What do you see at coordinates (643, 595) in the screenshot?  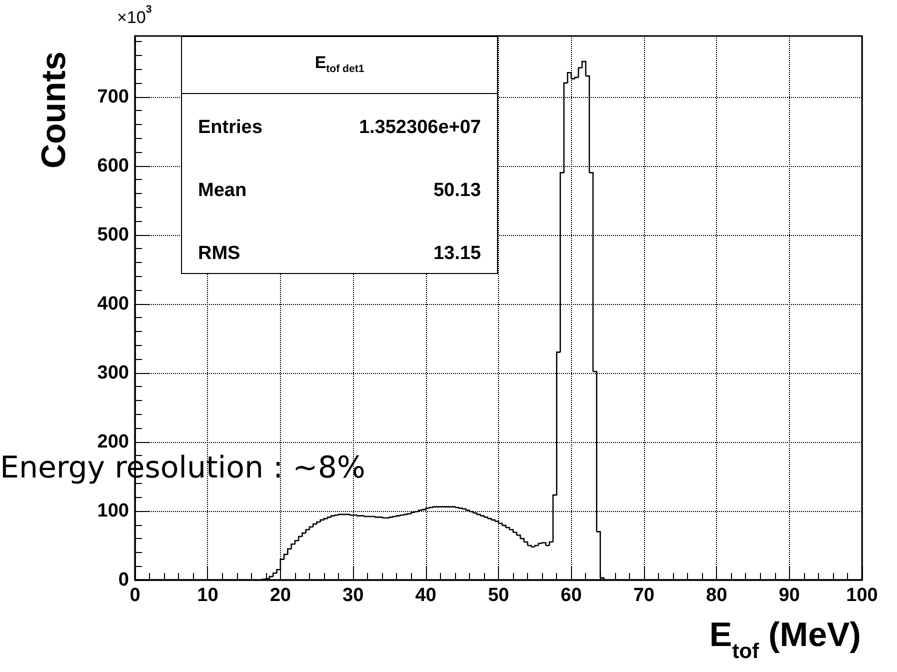 I see `x-tick-label: 70` at bounding box center [643, 595].